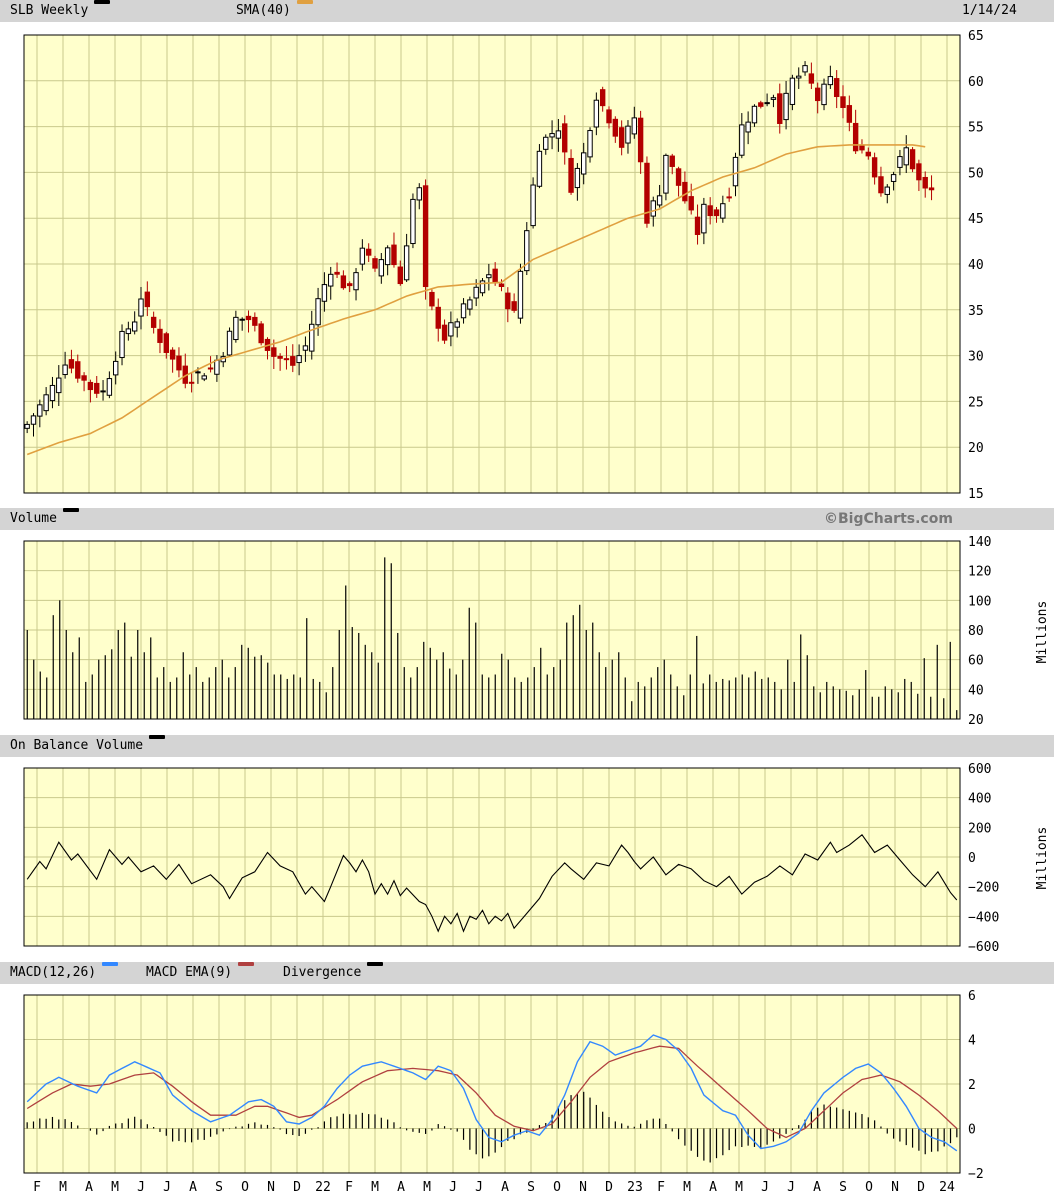 The image size is (1054, 1200). I want to click on volume-title: Volume, so click(44, 519).